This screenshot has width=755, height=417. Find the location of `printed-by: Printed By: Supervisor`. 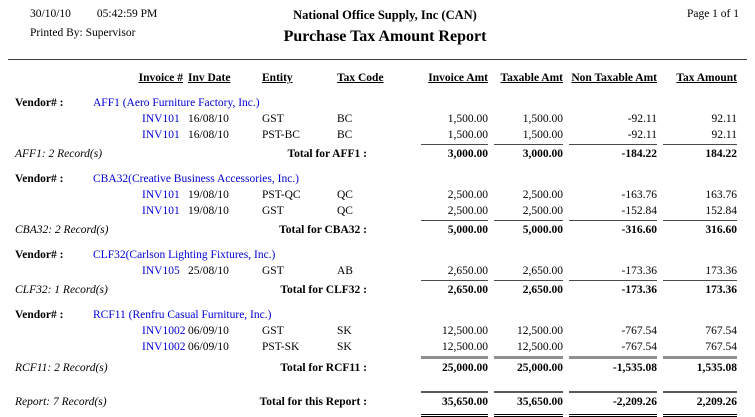

printed-by: Printed By: Supervisor is located at coordinates (83, 33).